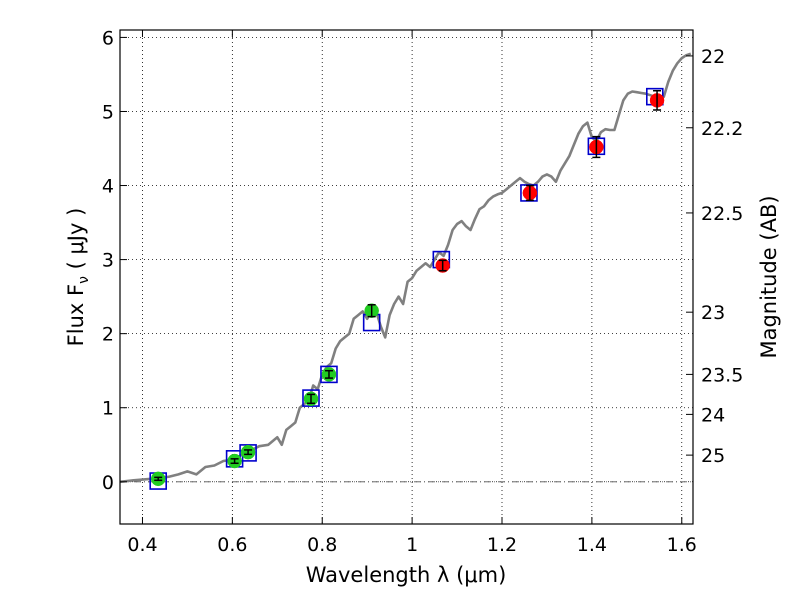  Describe the element at coordinates (232, 545) in the screenshot. I see `x-tick-label: 0.6` at that location.